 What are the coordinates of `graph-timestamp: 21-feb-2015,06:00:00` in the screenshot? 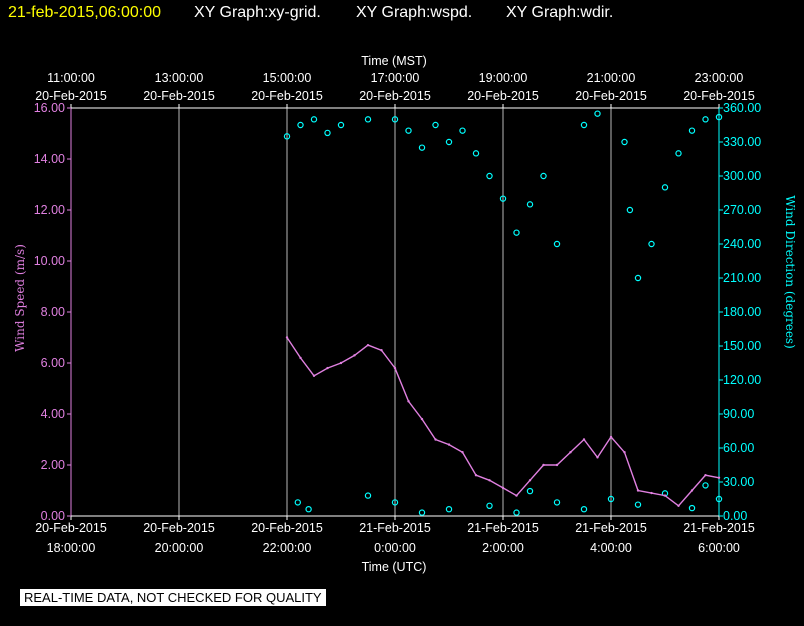 It's located at (84, 12).